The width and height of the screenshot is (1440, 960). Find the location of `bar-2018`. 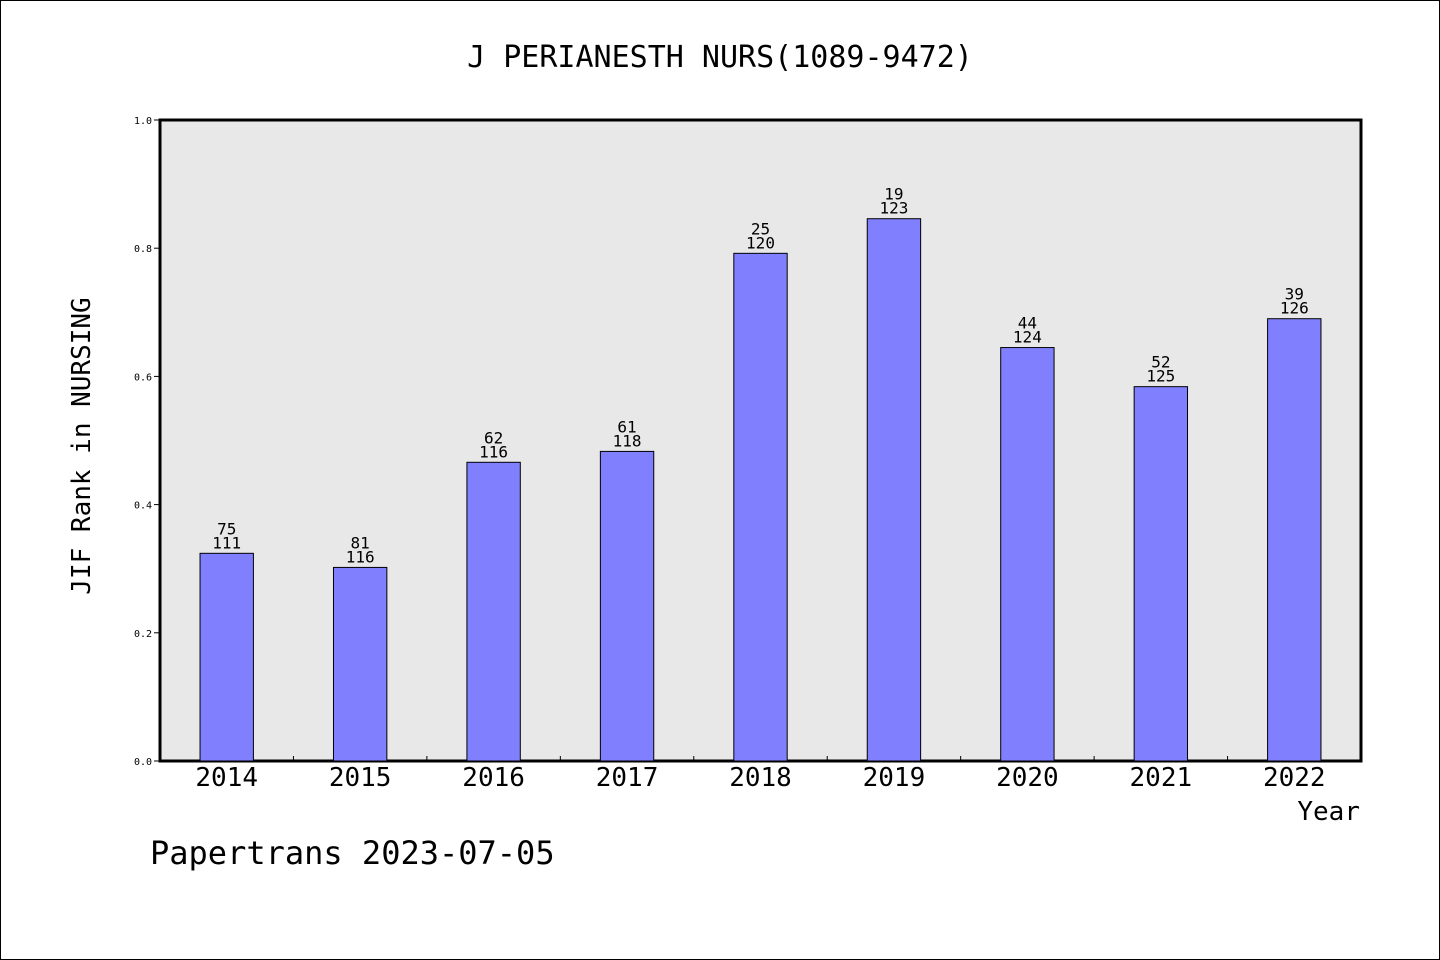

bar-2018 is located at coordinates (760, 507).